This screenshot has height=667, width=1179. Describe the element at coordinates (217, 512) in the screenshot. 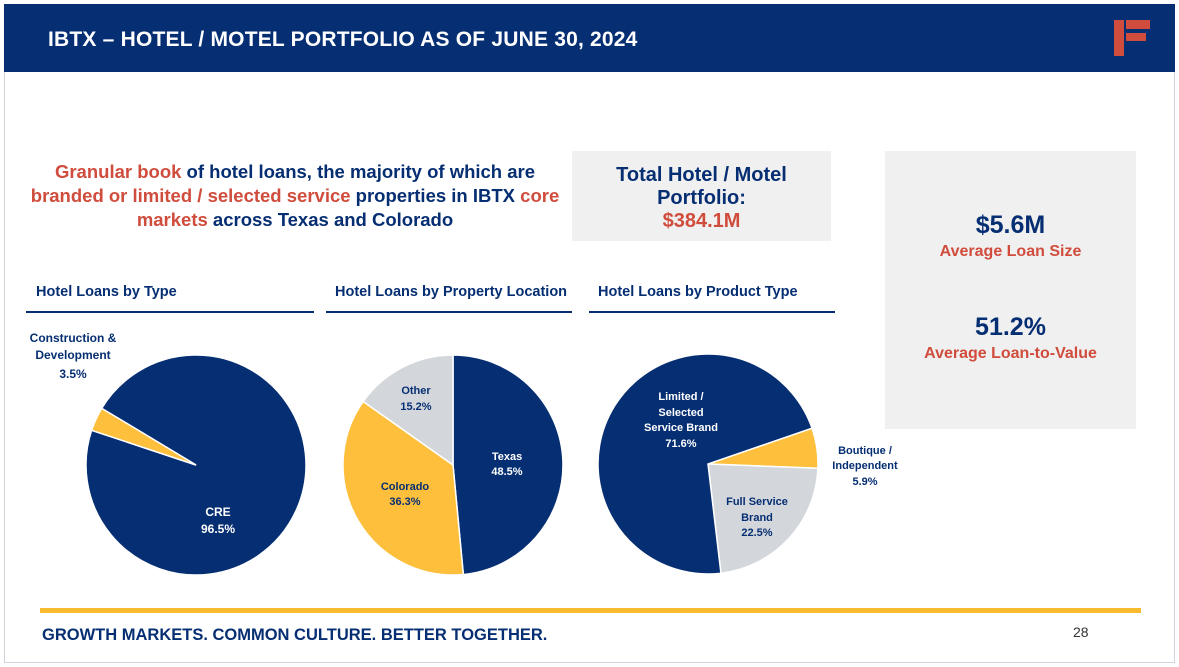

I see `slice-label-cre: CRE` at that location.